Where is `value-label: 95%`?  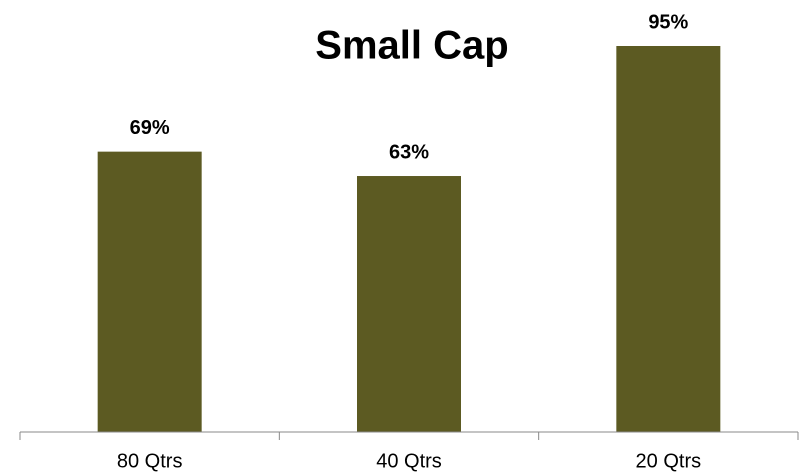
value-label: 95% is located at coordinates (668, 22).